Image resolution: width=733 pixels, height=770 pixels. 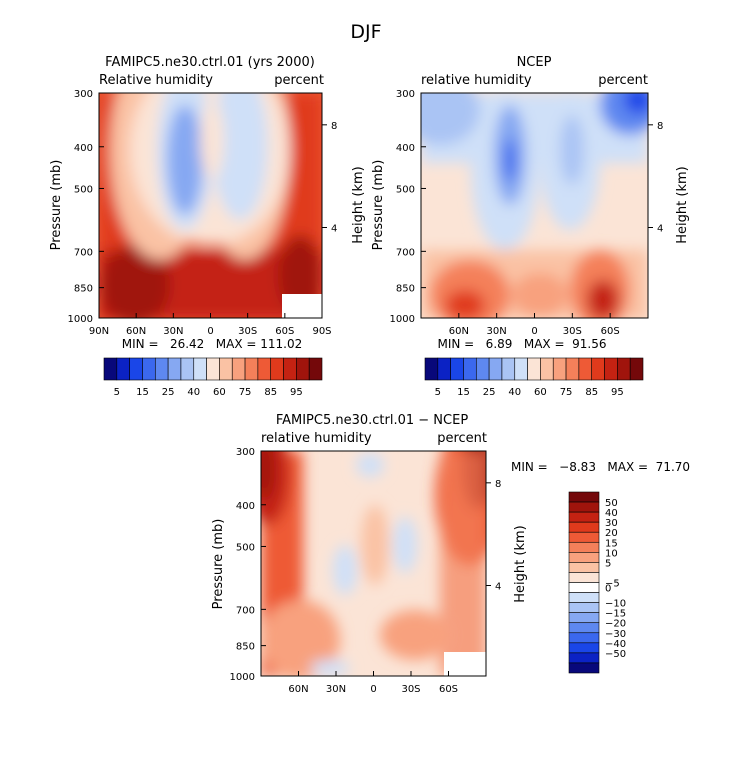 I want to click on colorbar-label: 5, so click(x=117, y=392).